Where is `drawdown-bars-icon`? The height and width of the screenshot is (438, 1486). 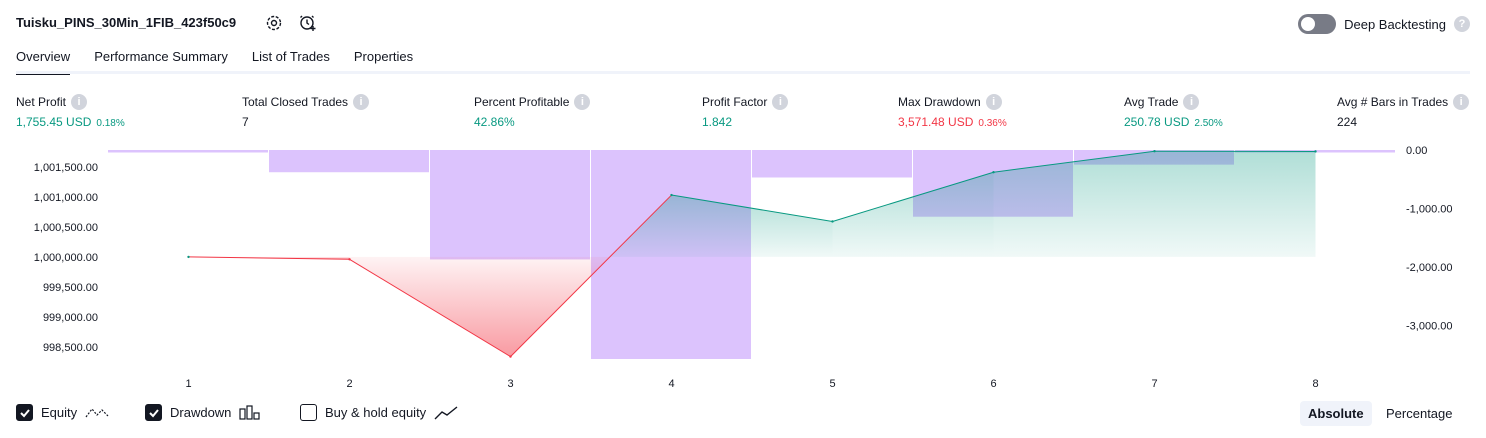
drawdown-bars-icon is located at coordinates (250, 412).